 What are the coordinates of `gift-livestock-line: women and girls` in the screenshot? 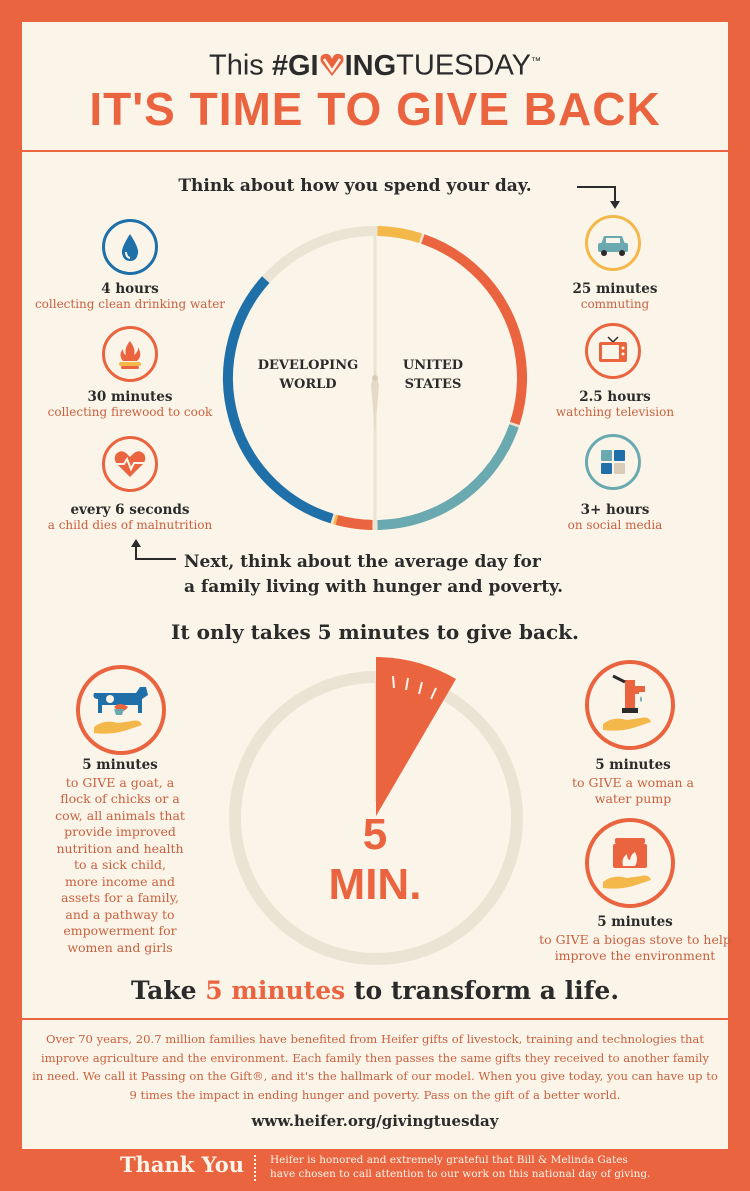 It's located at (120, 947).